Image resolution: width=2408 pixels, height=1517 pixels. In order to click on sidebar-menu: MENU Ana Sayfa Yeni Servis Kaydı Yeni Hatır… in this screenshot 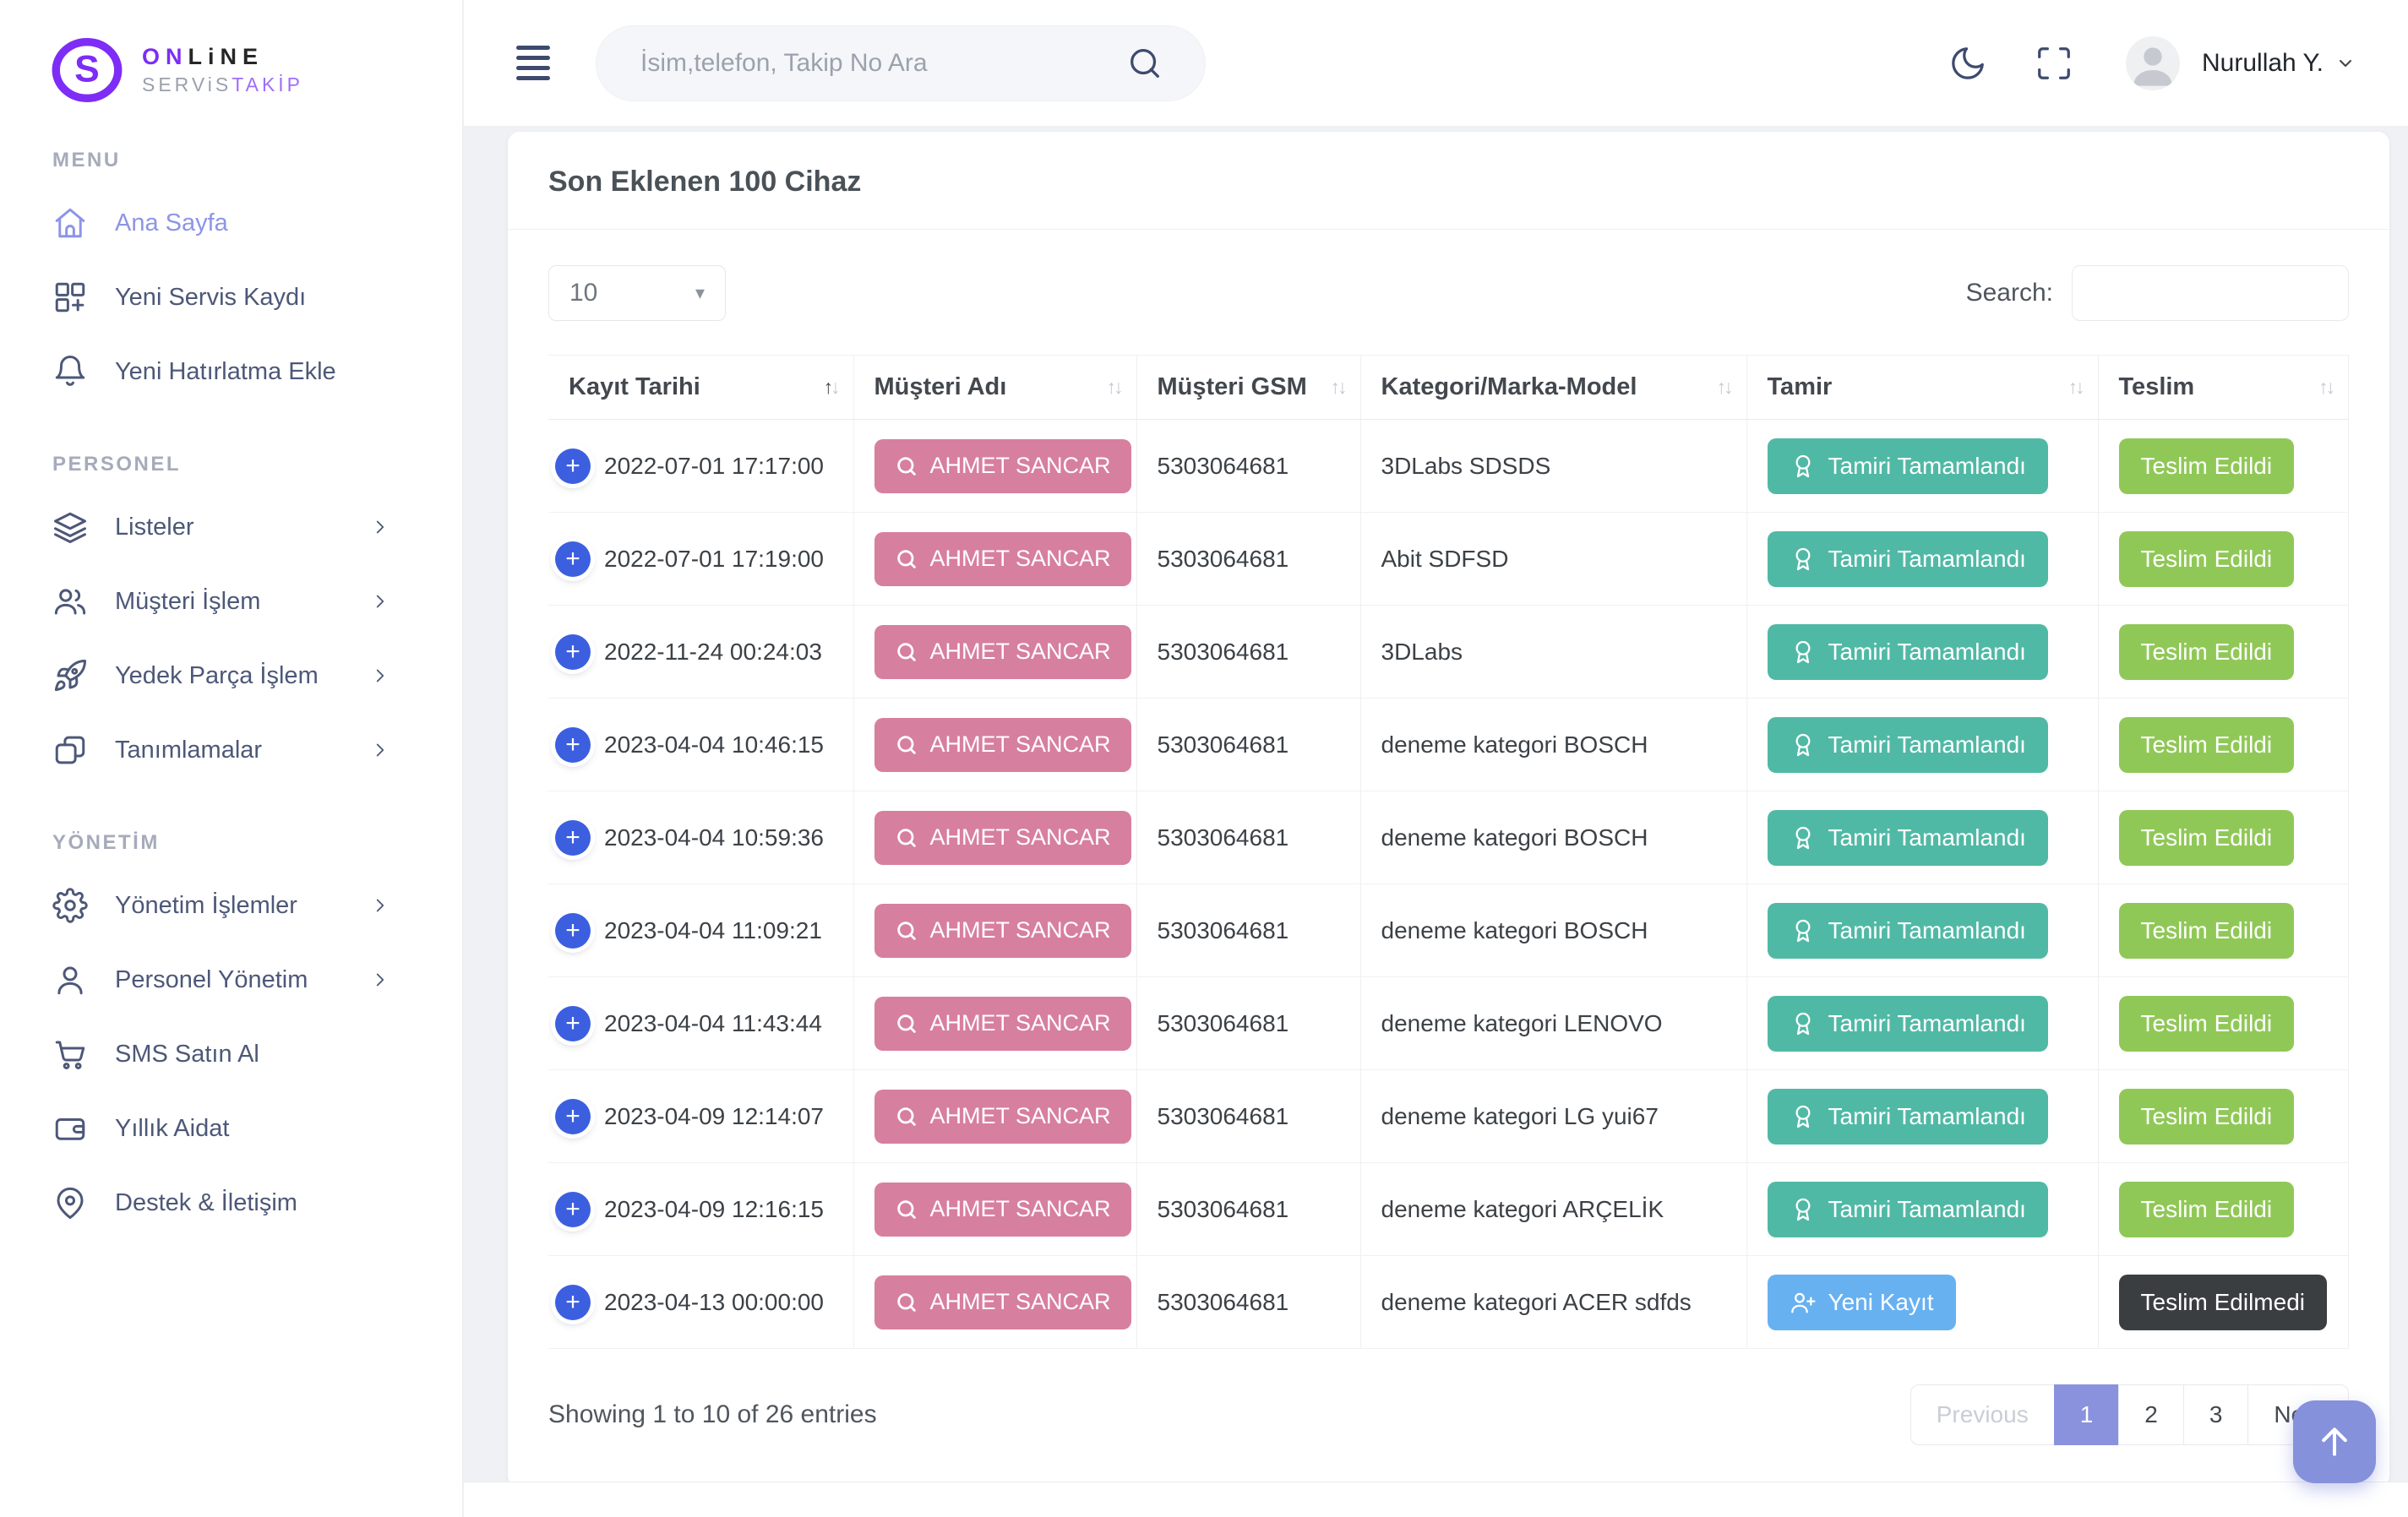, I will do `click(231, 694)`.